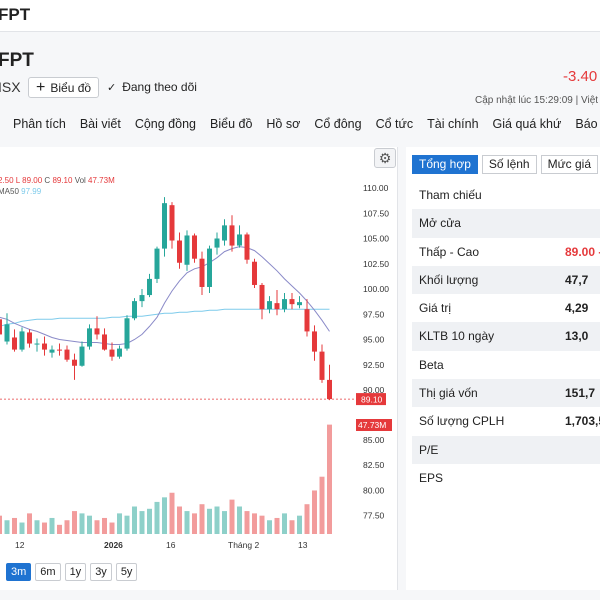  I want to click on stats-label: Beta, so click(431, 364).